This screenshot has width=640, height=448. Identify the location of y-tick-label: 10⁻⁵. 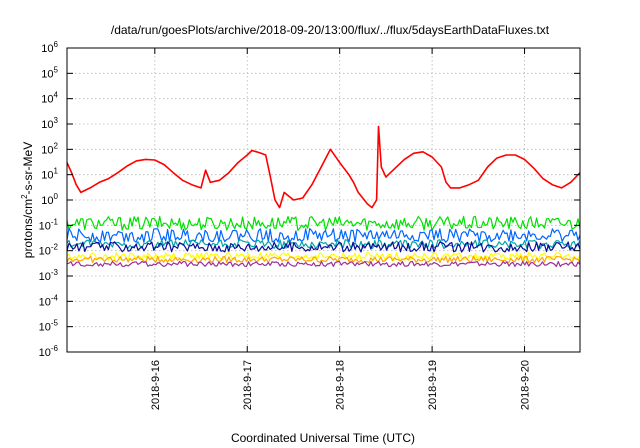
(49, 326).